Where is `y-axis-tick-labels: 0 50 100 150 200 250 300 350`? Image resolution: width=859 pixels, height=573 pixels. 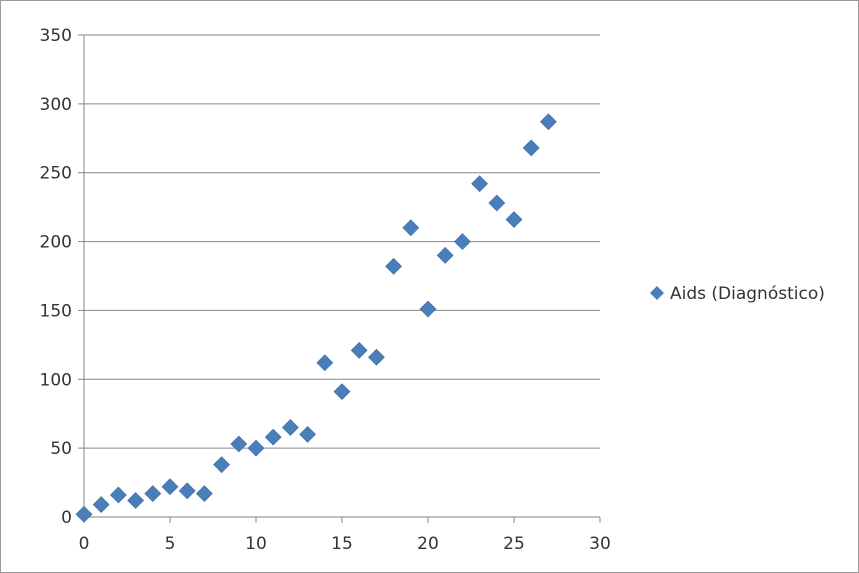 y-axis-tick-labels: 0 50 100 150 200 250 300 350 is located at coordinates (56, 277).